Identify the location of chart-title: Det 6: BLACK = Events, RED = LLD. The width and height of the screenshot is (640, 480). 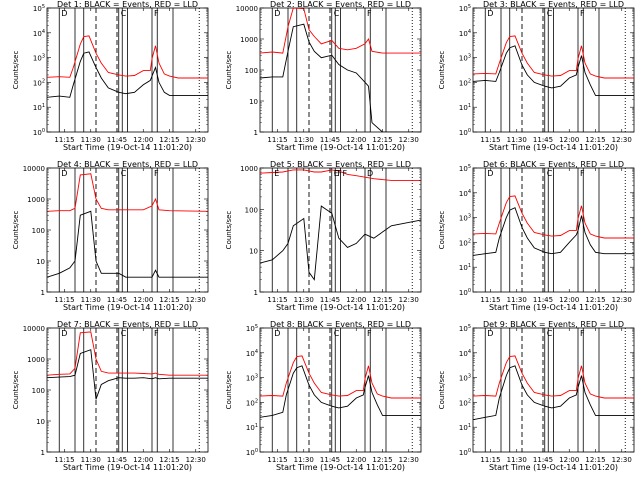
(553, 164).